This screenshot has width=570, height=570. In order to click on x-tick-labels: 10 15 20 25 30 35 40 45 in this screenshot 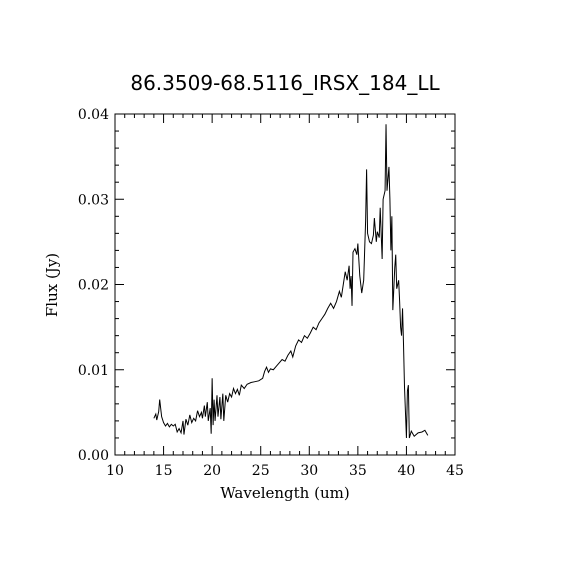, I will do `click(285, 471)`.